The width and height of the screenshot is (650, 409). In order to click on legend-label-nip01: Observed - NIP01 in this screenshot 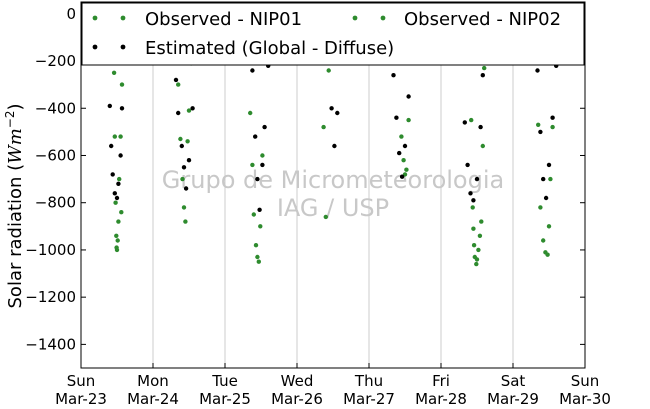, I will do `click(223, 19)`.